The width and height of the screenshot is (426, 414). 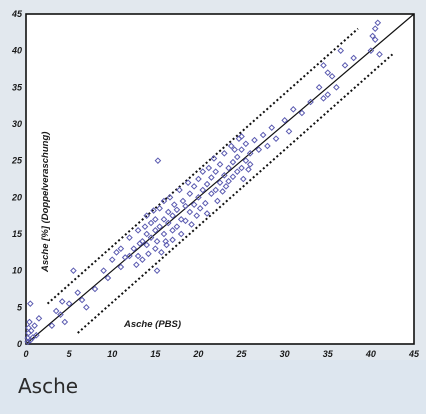 What do you see at coordinates (48, 386) in the screenshot?
I see `figure-caption: Asche` at bounding box center [48, 386].